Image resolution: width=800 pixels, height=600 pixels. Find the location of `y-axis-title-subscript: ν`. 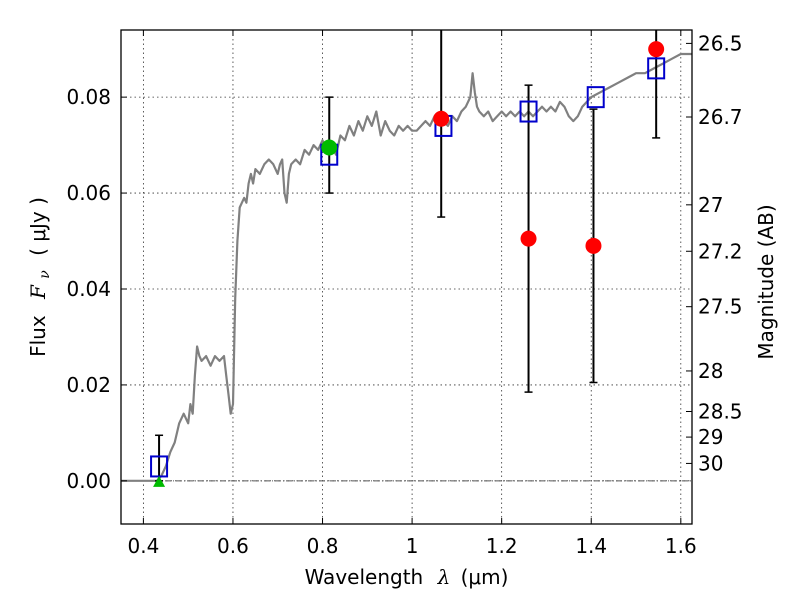

y-axis-title-subscript: ν is located at coordinates (45, 274).